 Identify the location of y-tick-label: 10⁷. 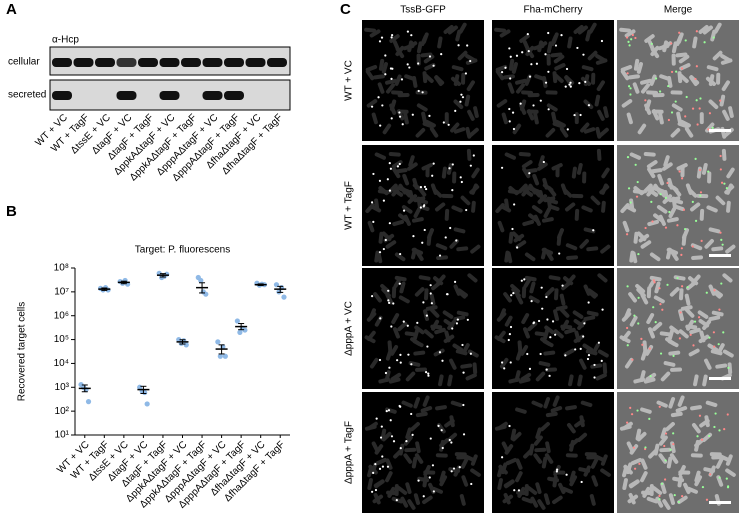
(61, 291).